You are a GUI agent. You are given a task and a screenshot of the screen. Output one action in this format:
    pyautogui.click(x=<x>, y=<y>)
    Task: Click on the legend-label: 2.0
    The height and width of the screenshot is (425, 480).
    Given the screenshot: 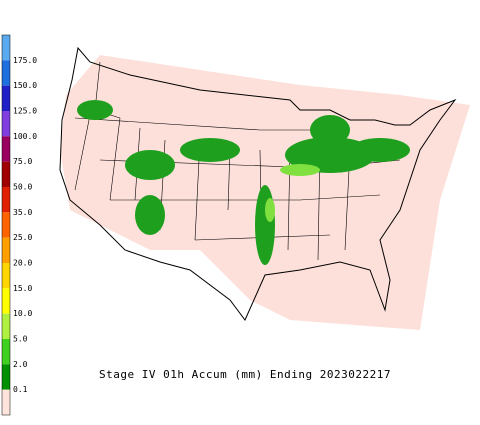 What is the action you would take?
    pyautogui.click(x=20, y=364)
    